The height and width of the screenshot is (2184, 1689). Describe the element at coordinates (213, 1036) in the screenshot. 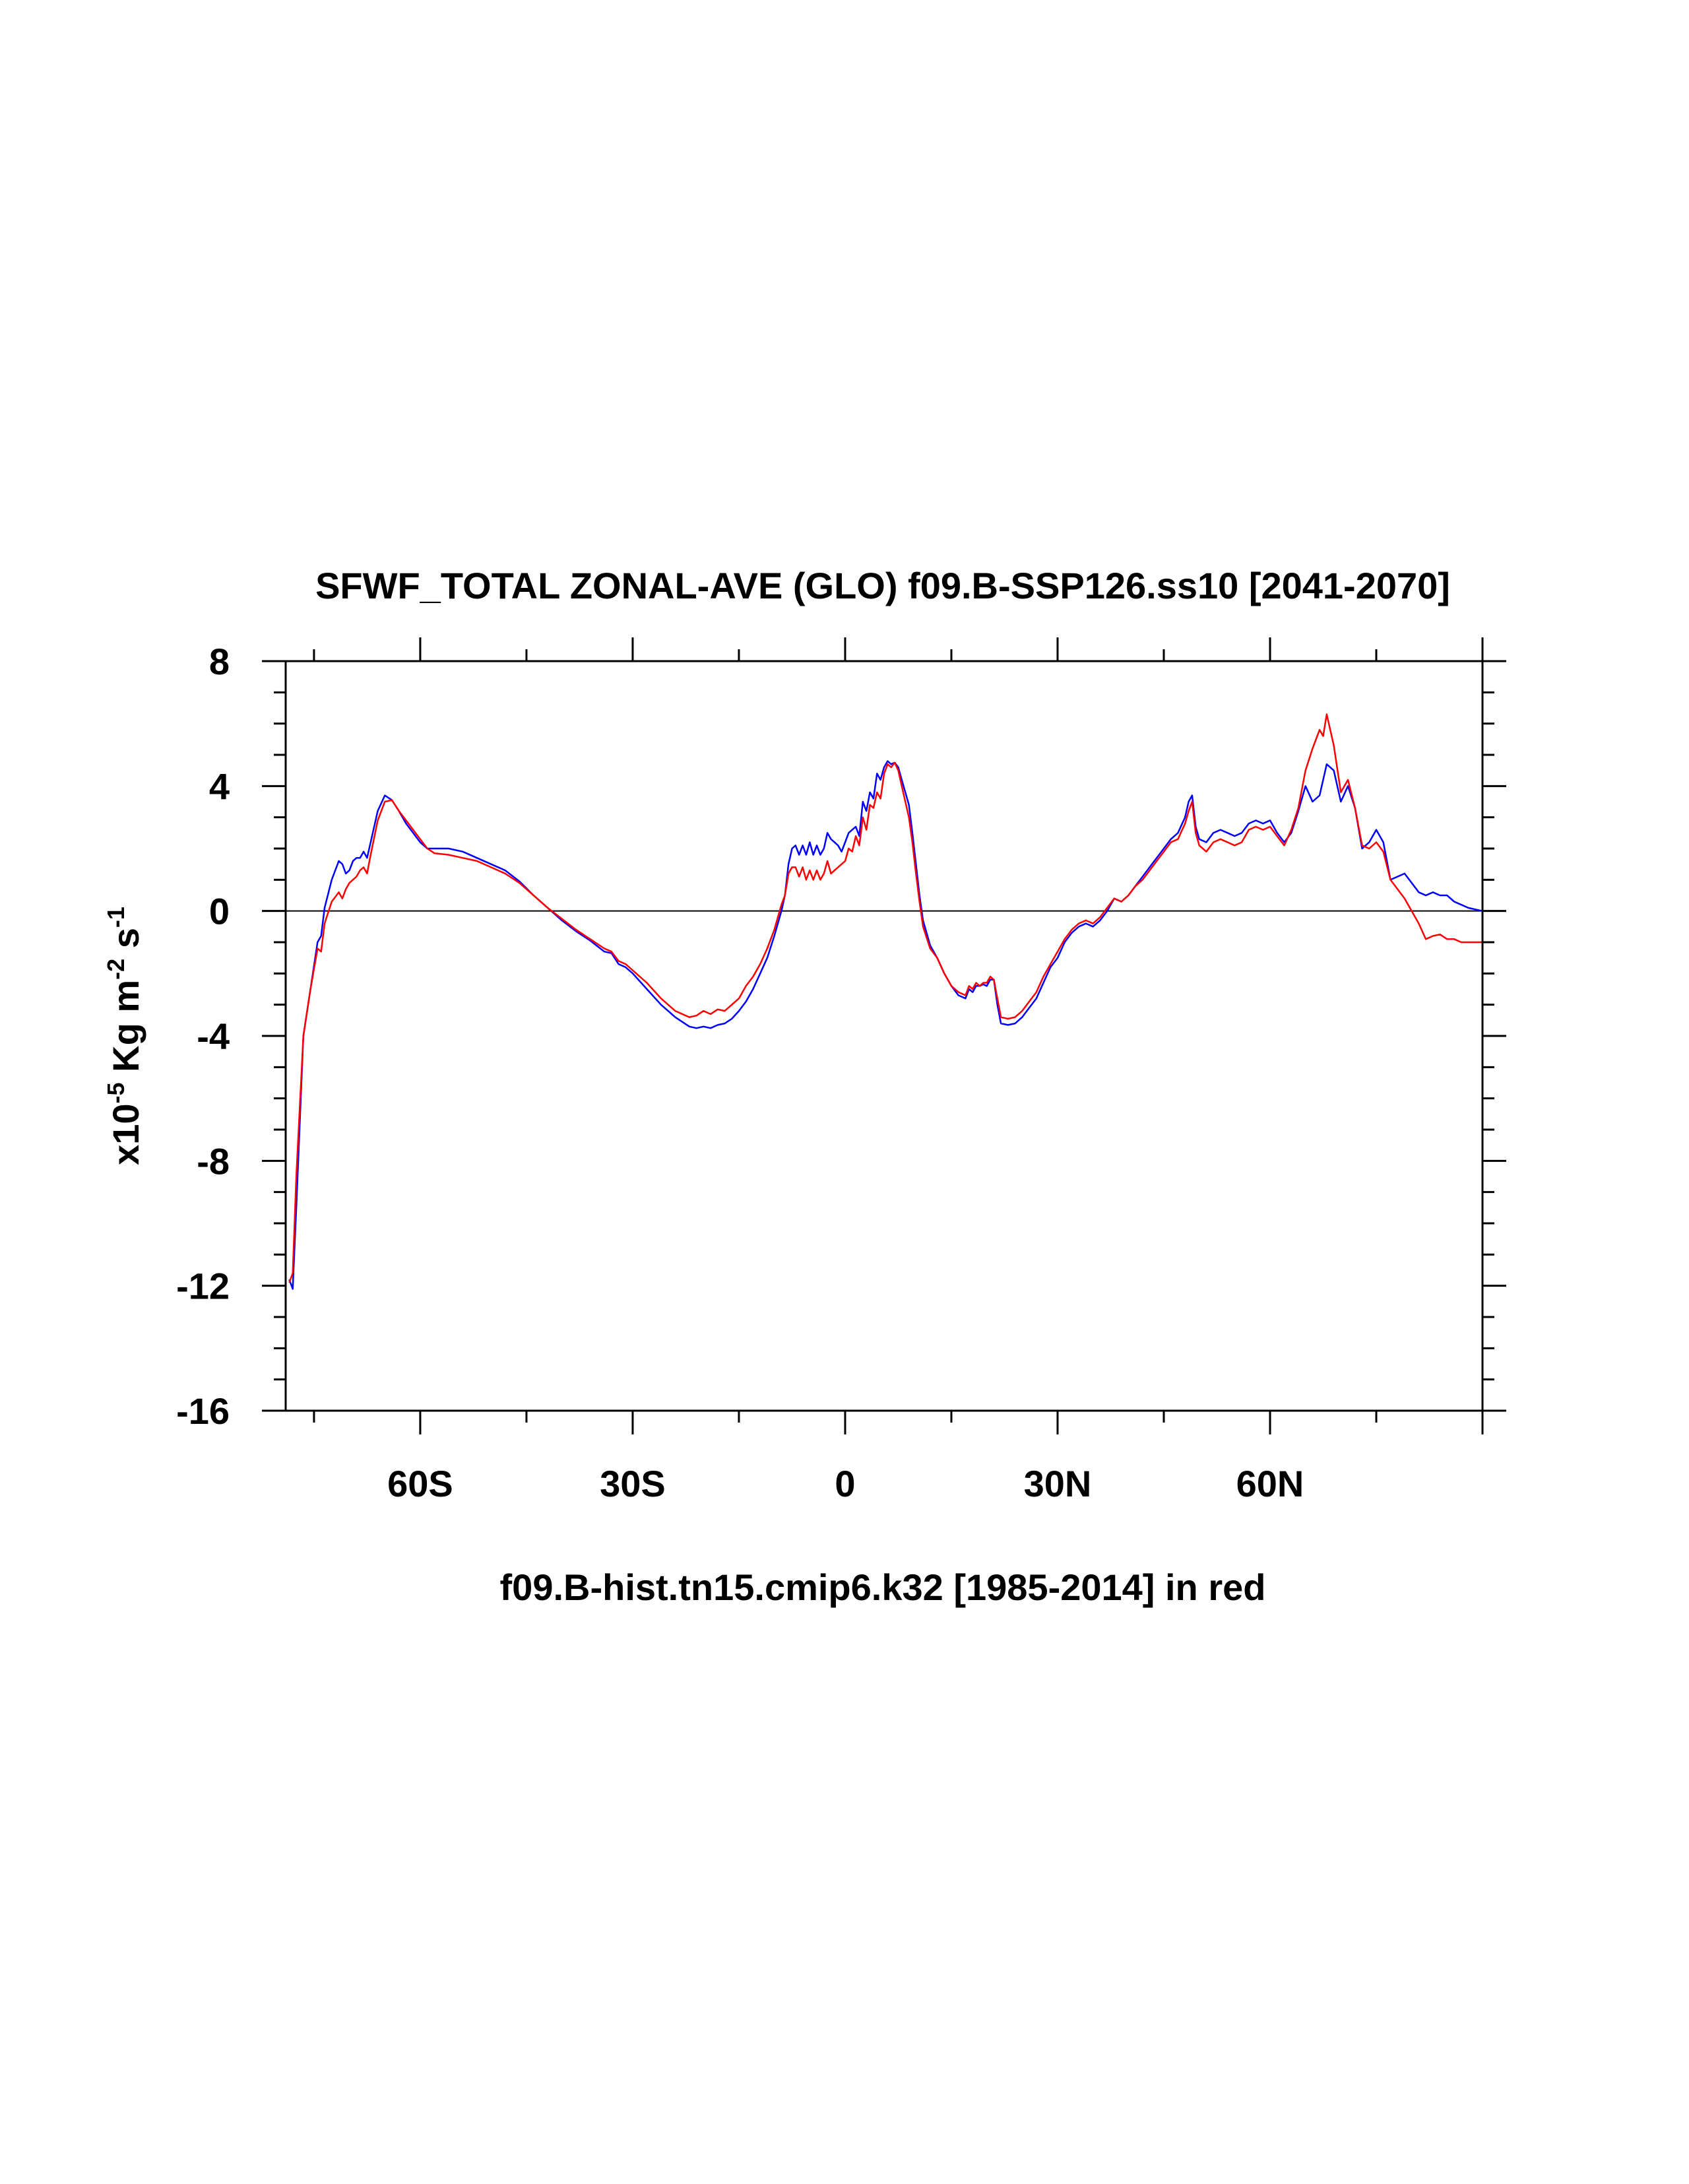

I see `y-tick-label: -4` at that location.